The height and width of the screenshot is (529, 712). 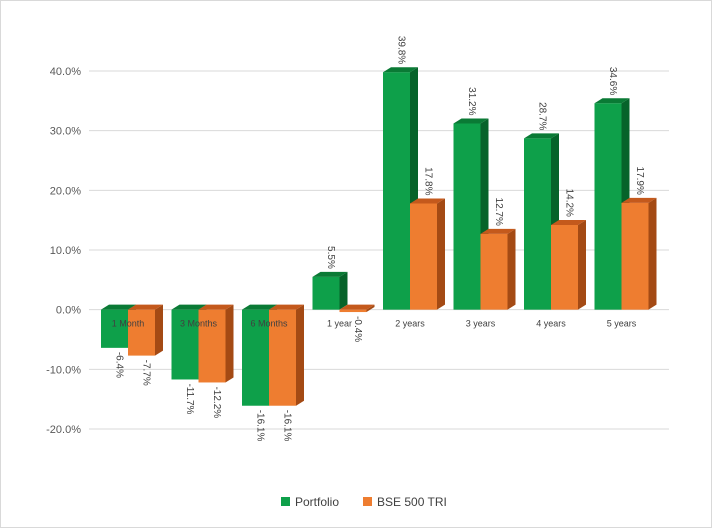 What do you see at coordinates (357, 329) in the screenshot?
I see `data-label: -0.4%` at bounding box center [357, 329].